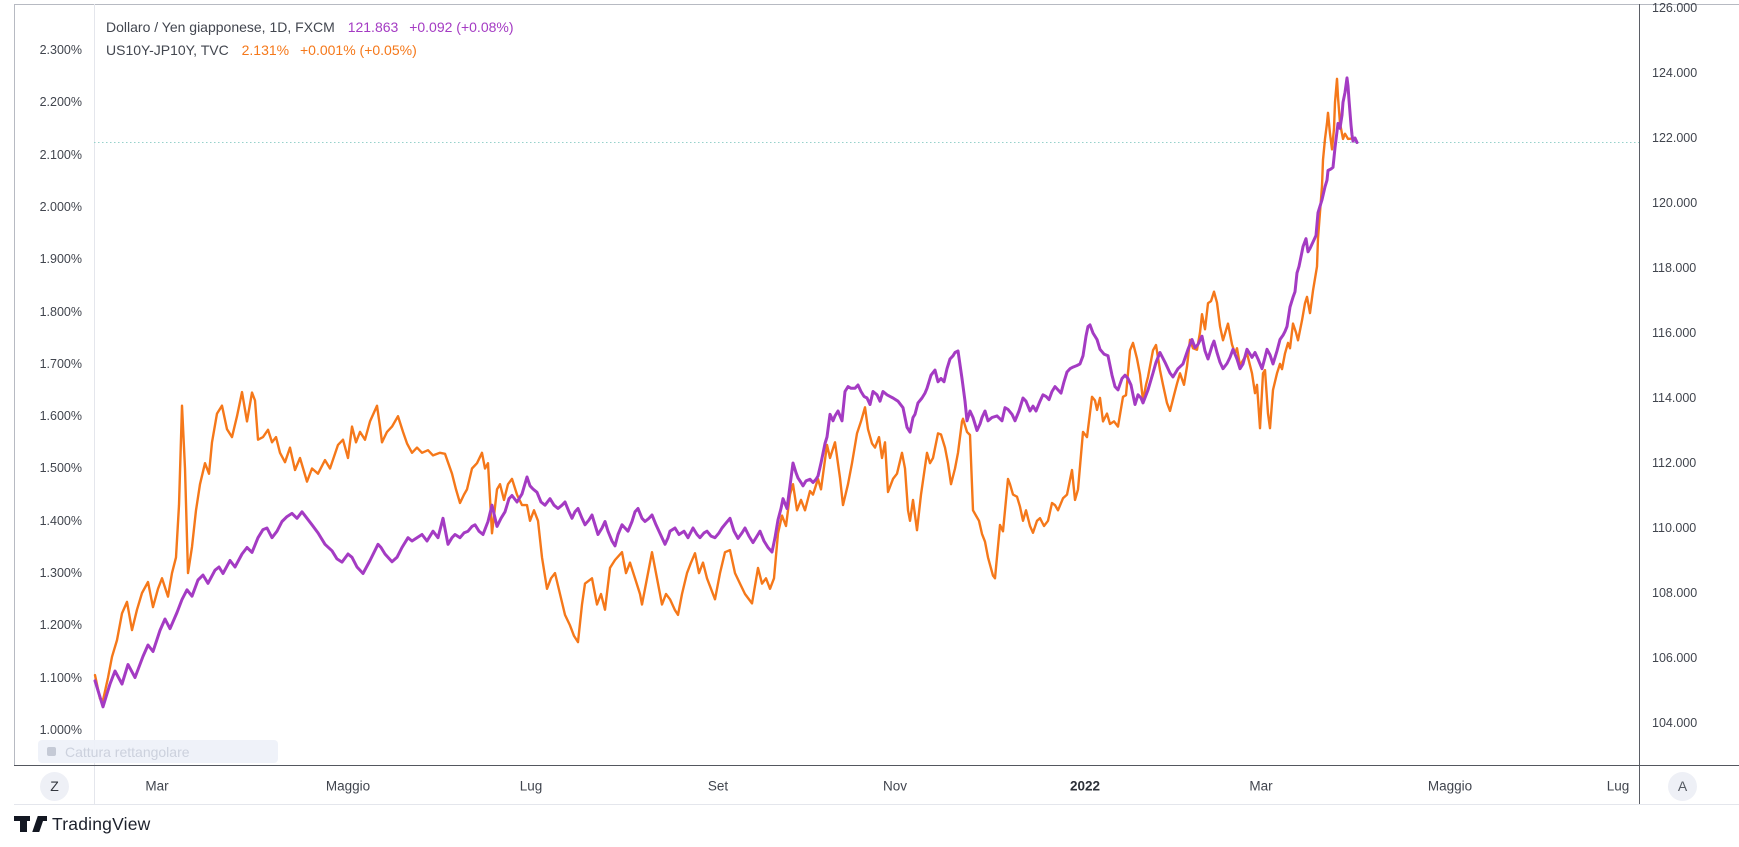 Image resolution: width=1739 pixels, height=847 pixels. Describe the element at coordinates (60, 207) in the screenshot. I see `price-tick-label: 2.000%` at that location.